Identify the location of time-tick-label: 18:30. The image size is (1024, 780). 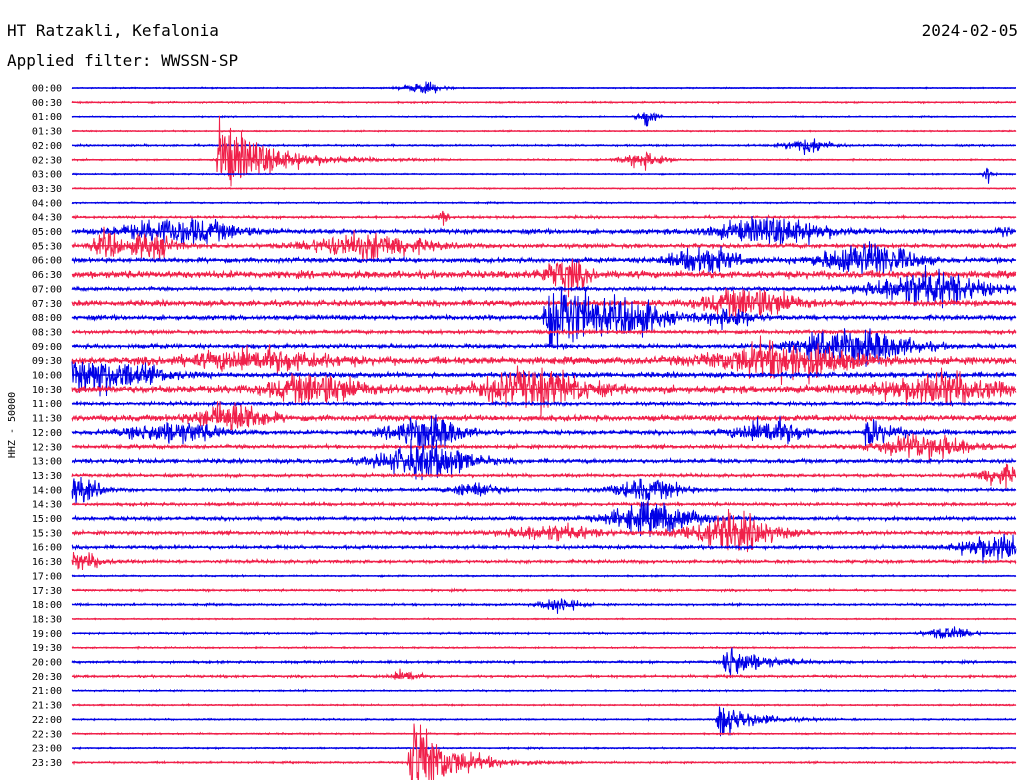
(47, 619).